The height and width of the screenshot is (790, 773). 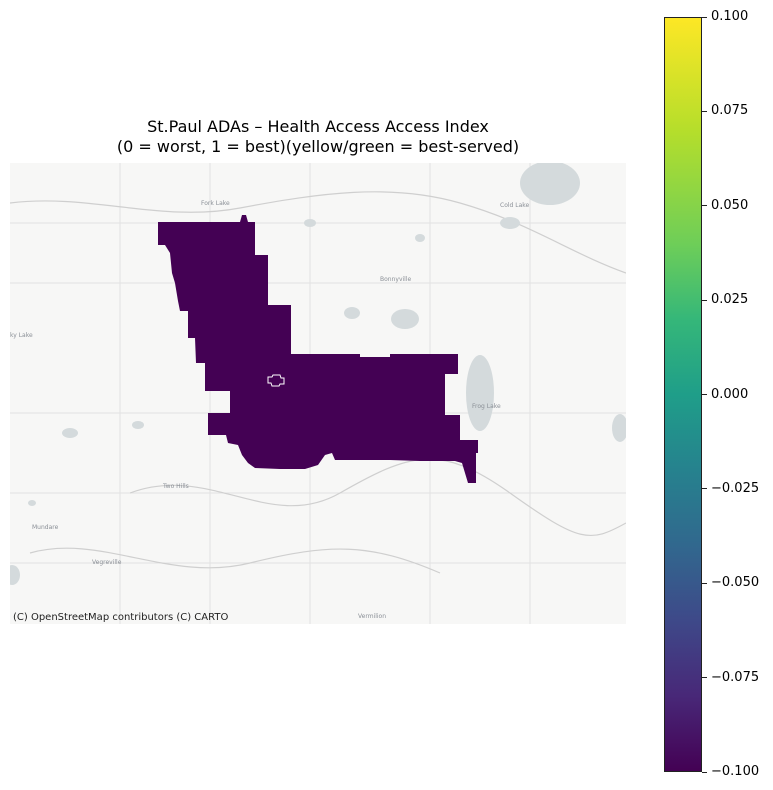 What do you see at coordinates (276, 380) in the screenshot?
I see `city-outline` at bounding box center [276, 380].